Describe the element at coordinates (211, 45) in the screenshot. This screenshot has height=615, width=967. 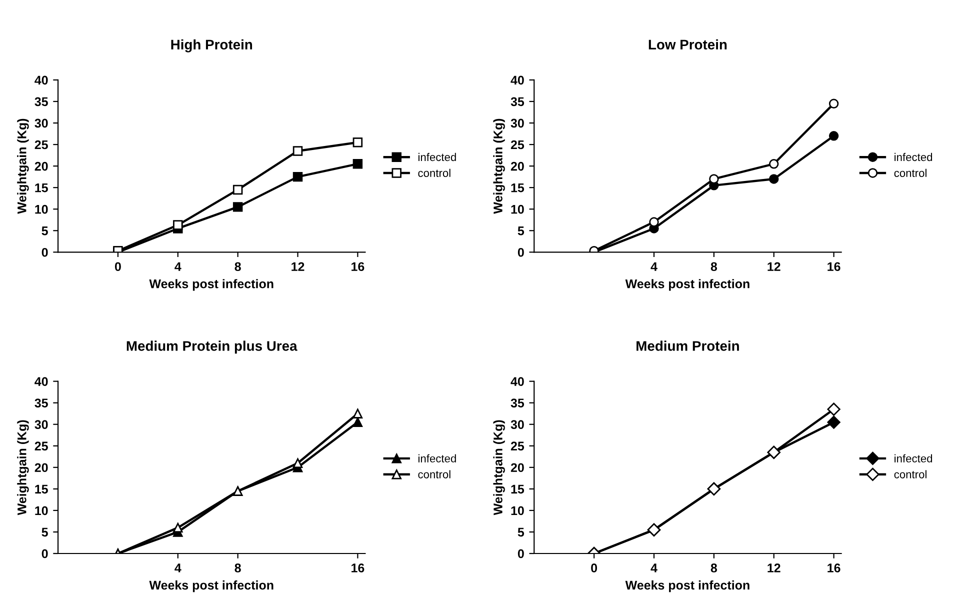
I see `chart-title: High Protein` at that location.